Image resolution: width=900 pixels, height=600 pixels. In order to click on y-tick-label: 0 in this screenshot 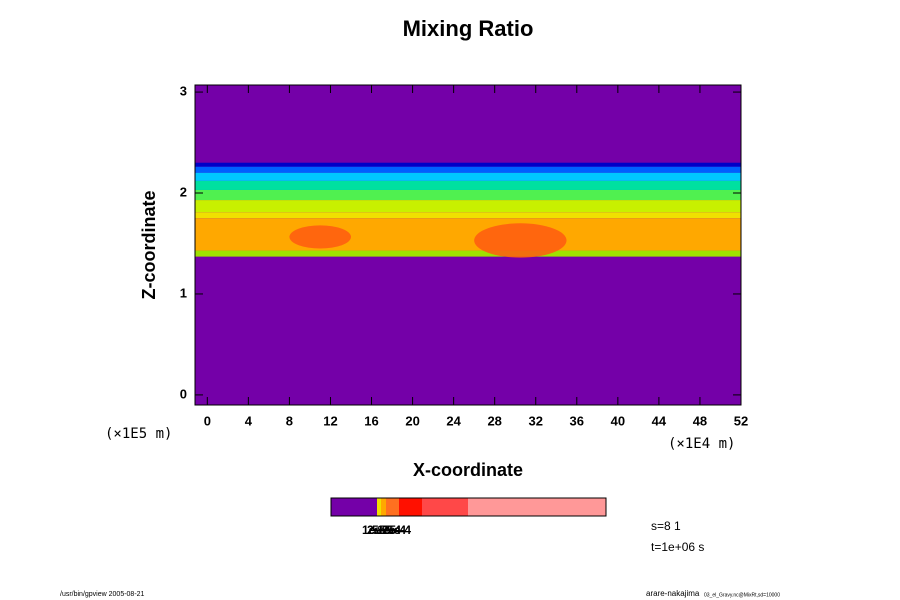, I will do `click(183, 393)`.